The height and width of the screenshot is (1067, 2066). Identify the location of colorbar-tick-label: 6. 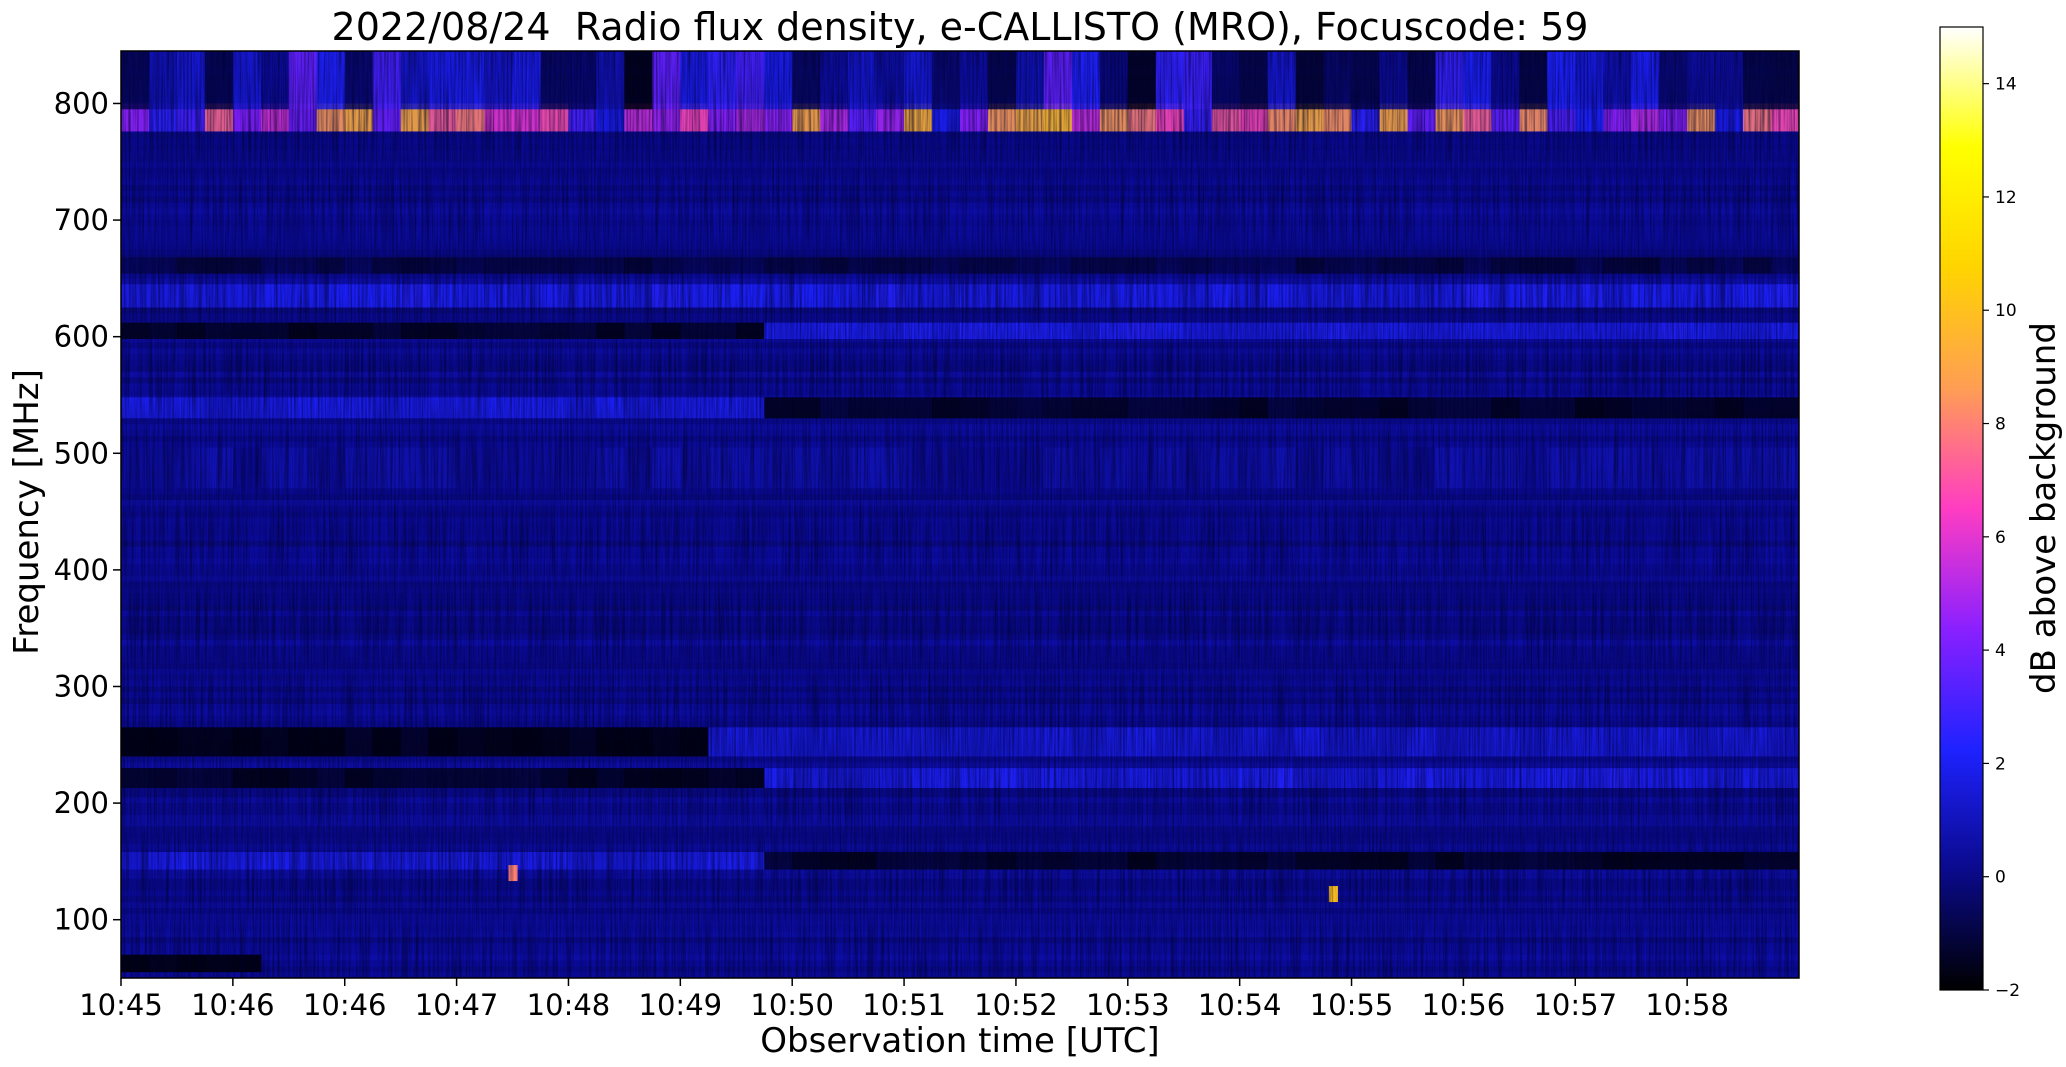
(2000, 538).